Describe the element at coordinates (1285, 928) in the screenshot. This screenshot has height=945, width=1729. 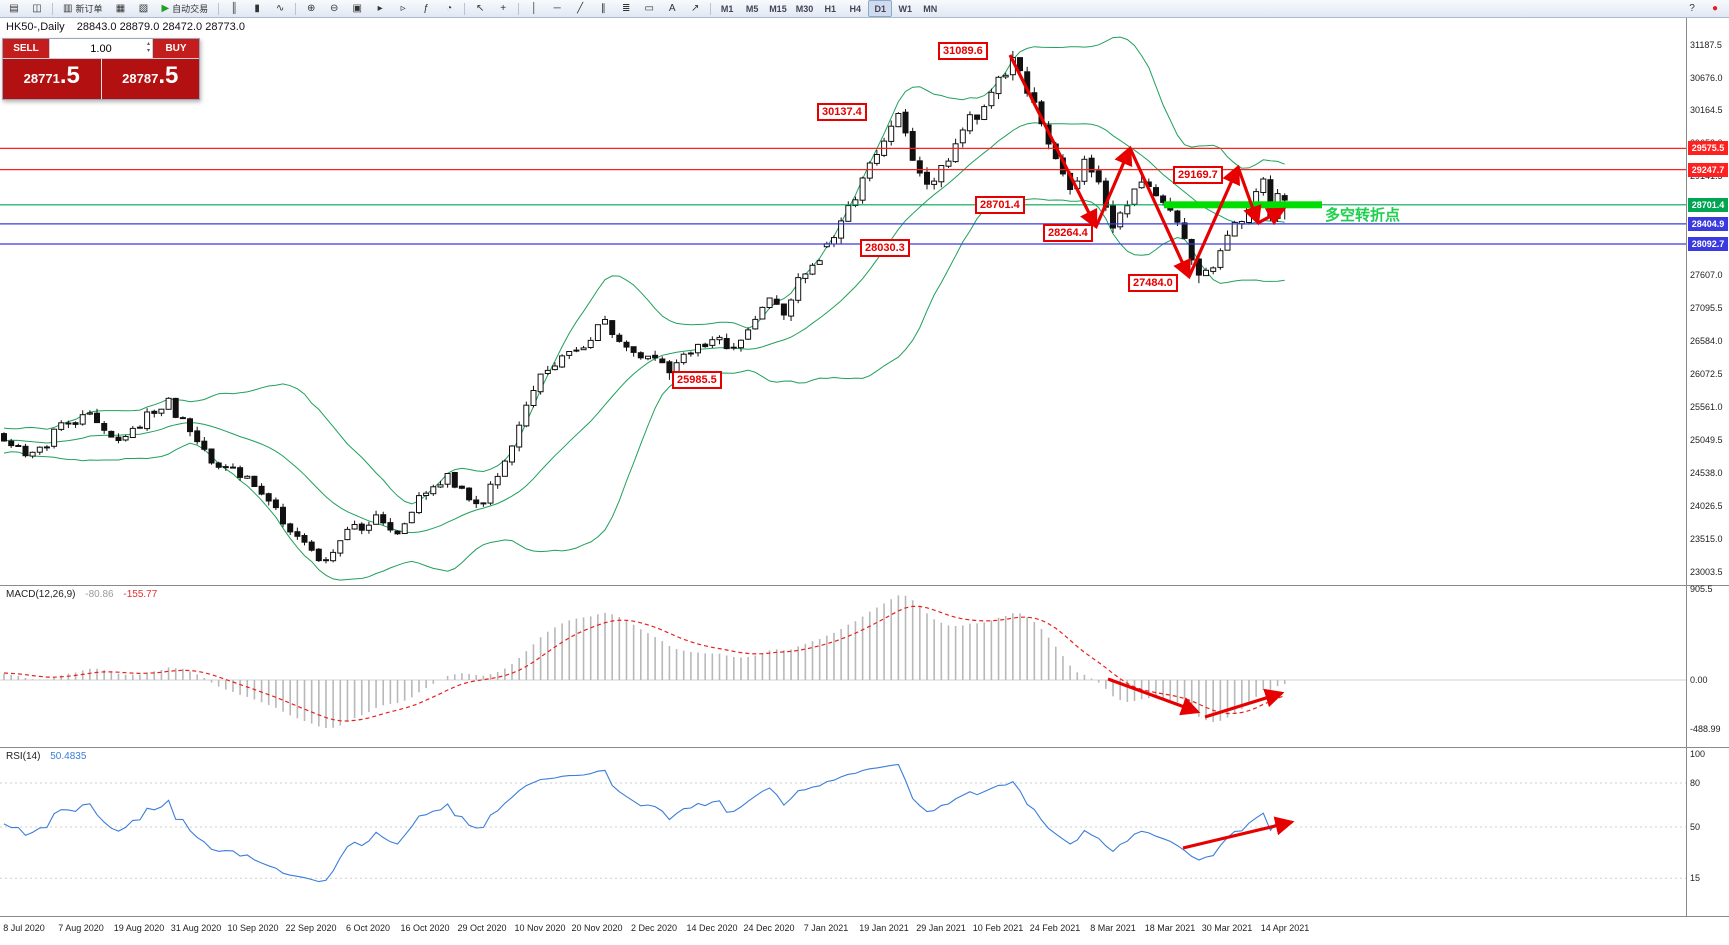
I see `x-axis-label: 14 Apr 2021` at that location.